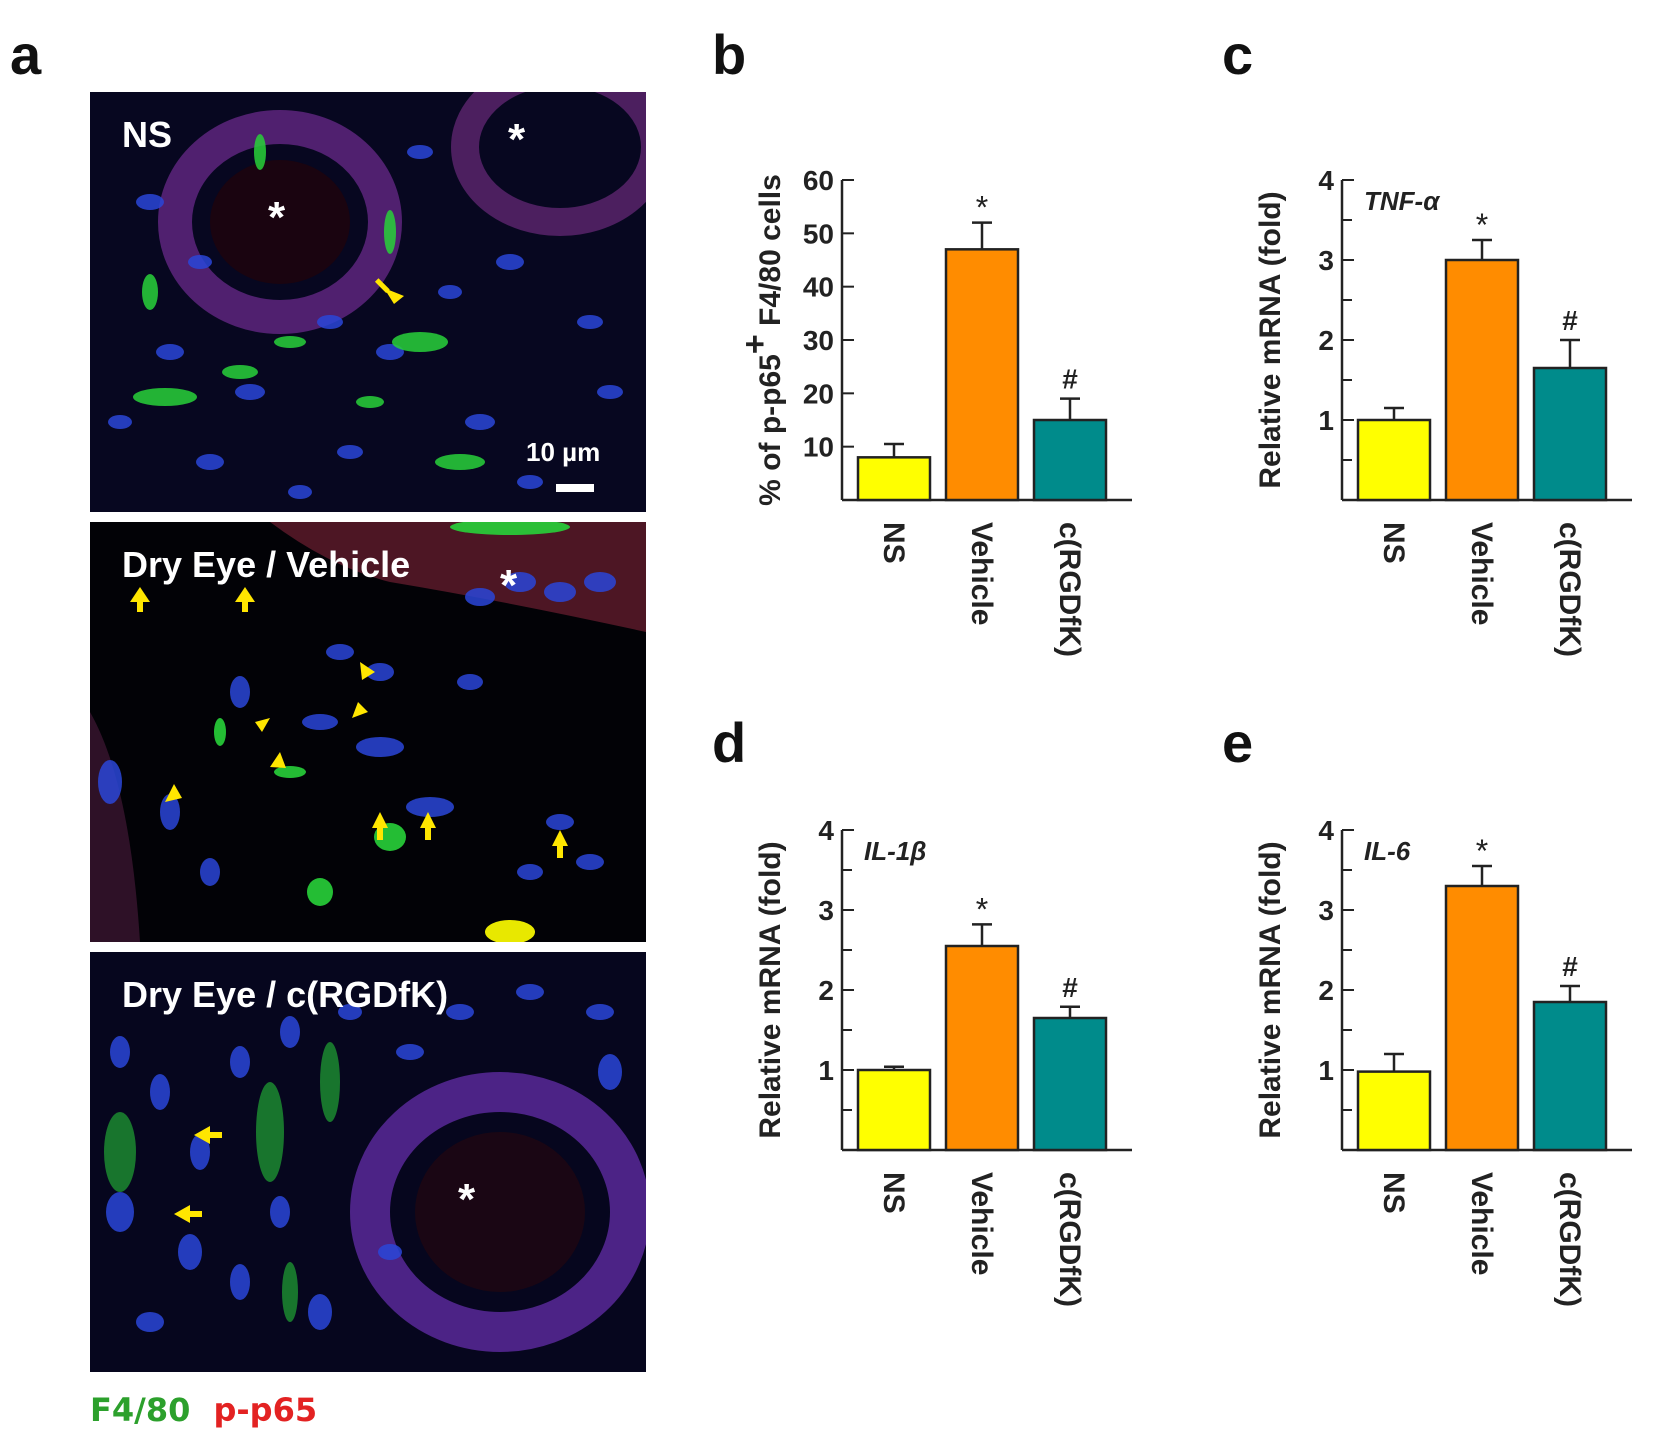 The image size is (1678, 1450). Describe the element at coordinates (770, 989) in the screenshot. I see `chart-d-ylabel: Relative mRNA (fold)` at that location.